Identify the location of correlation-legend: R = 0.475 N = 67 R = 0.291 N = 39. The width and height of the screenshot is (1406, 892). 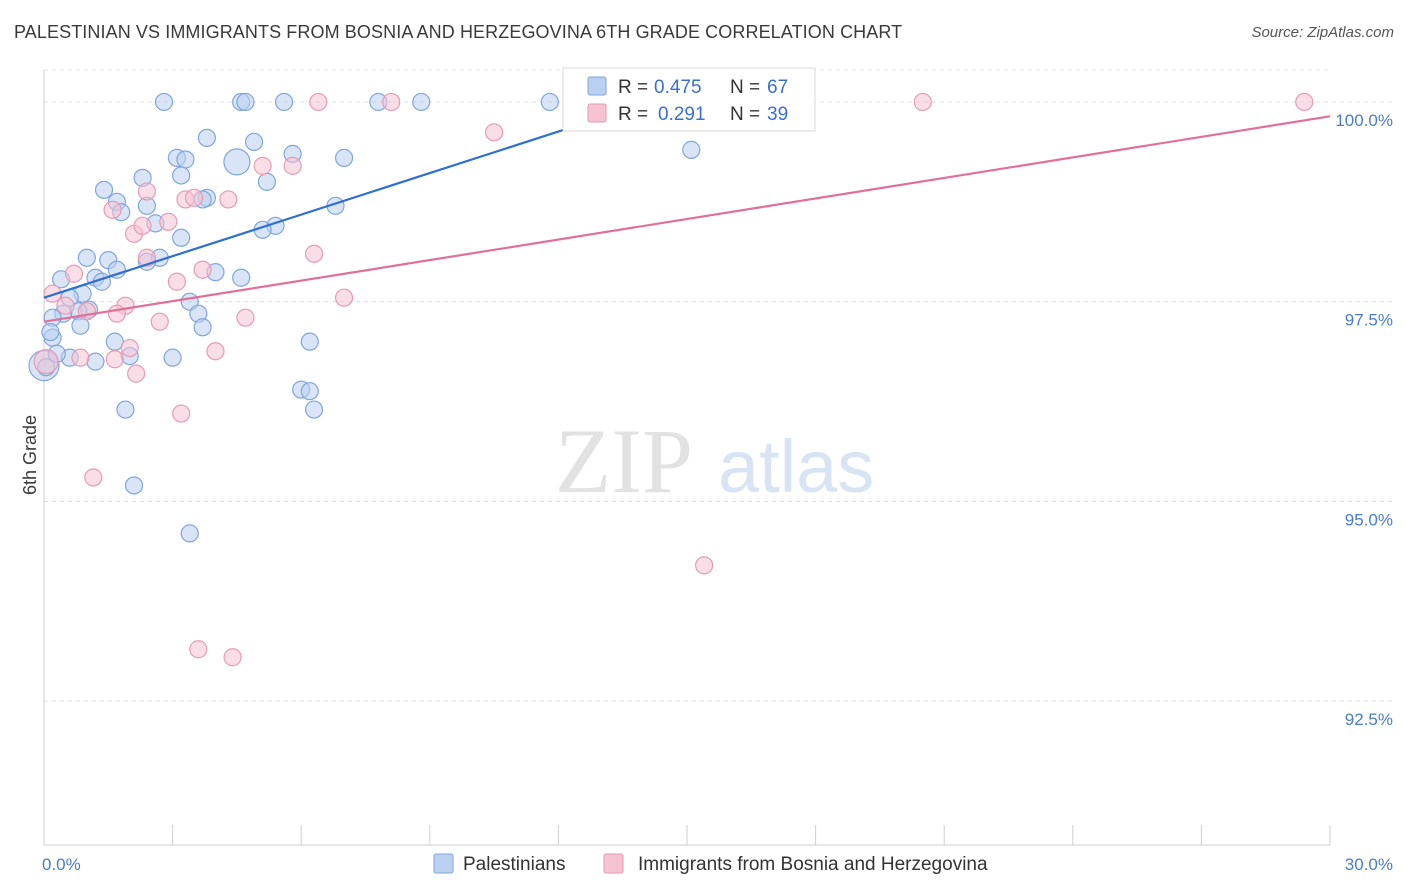
(689, 99).